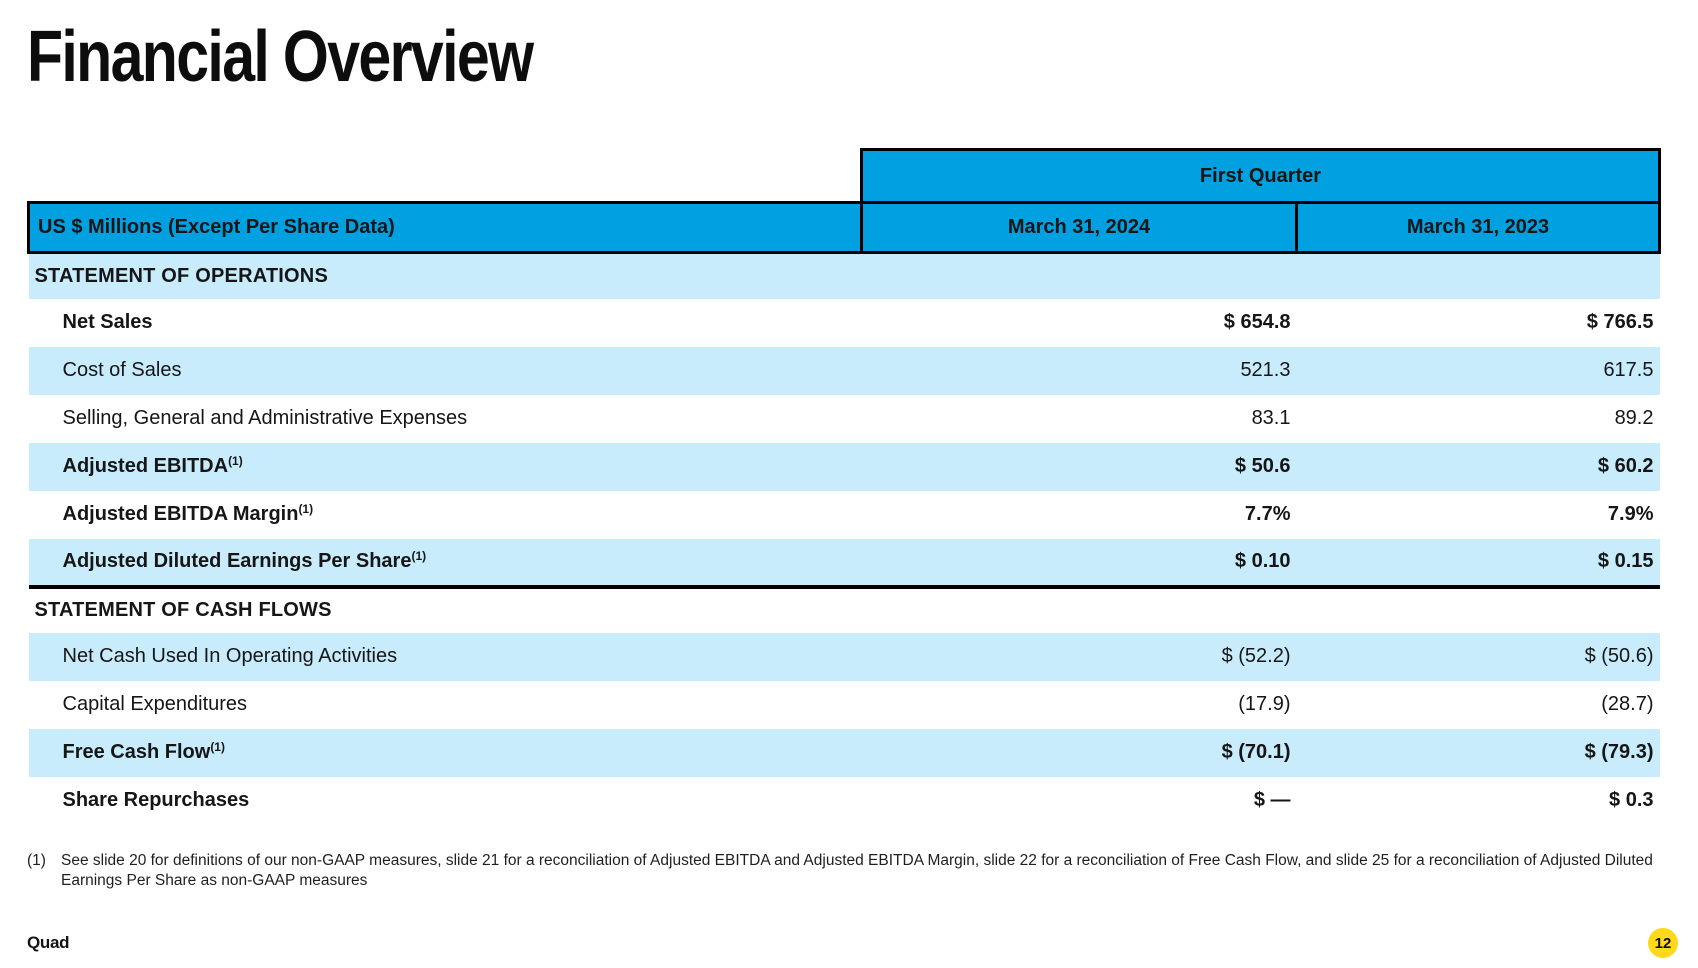  I want to click on row-value-2024: 83.1, so click(1271, 418).